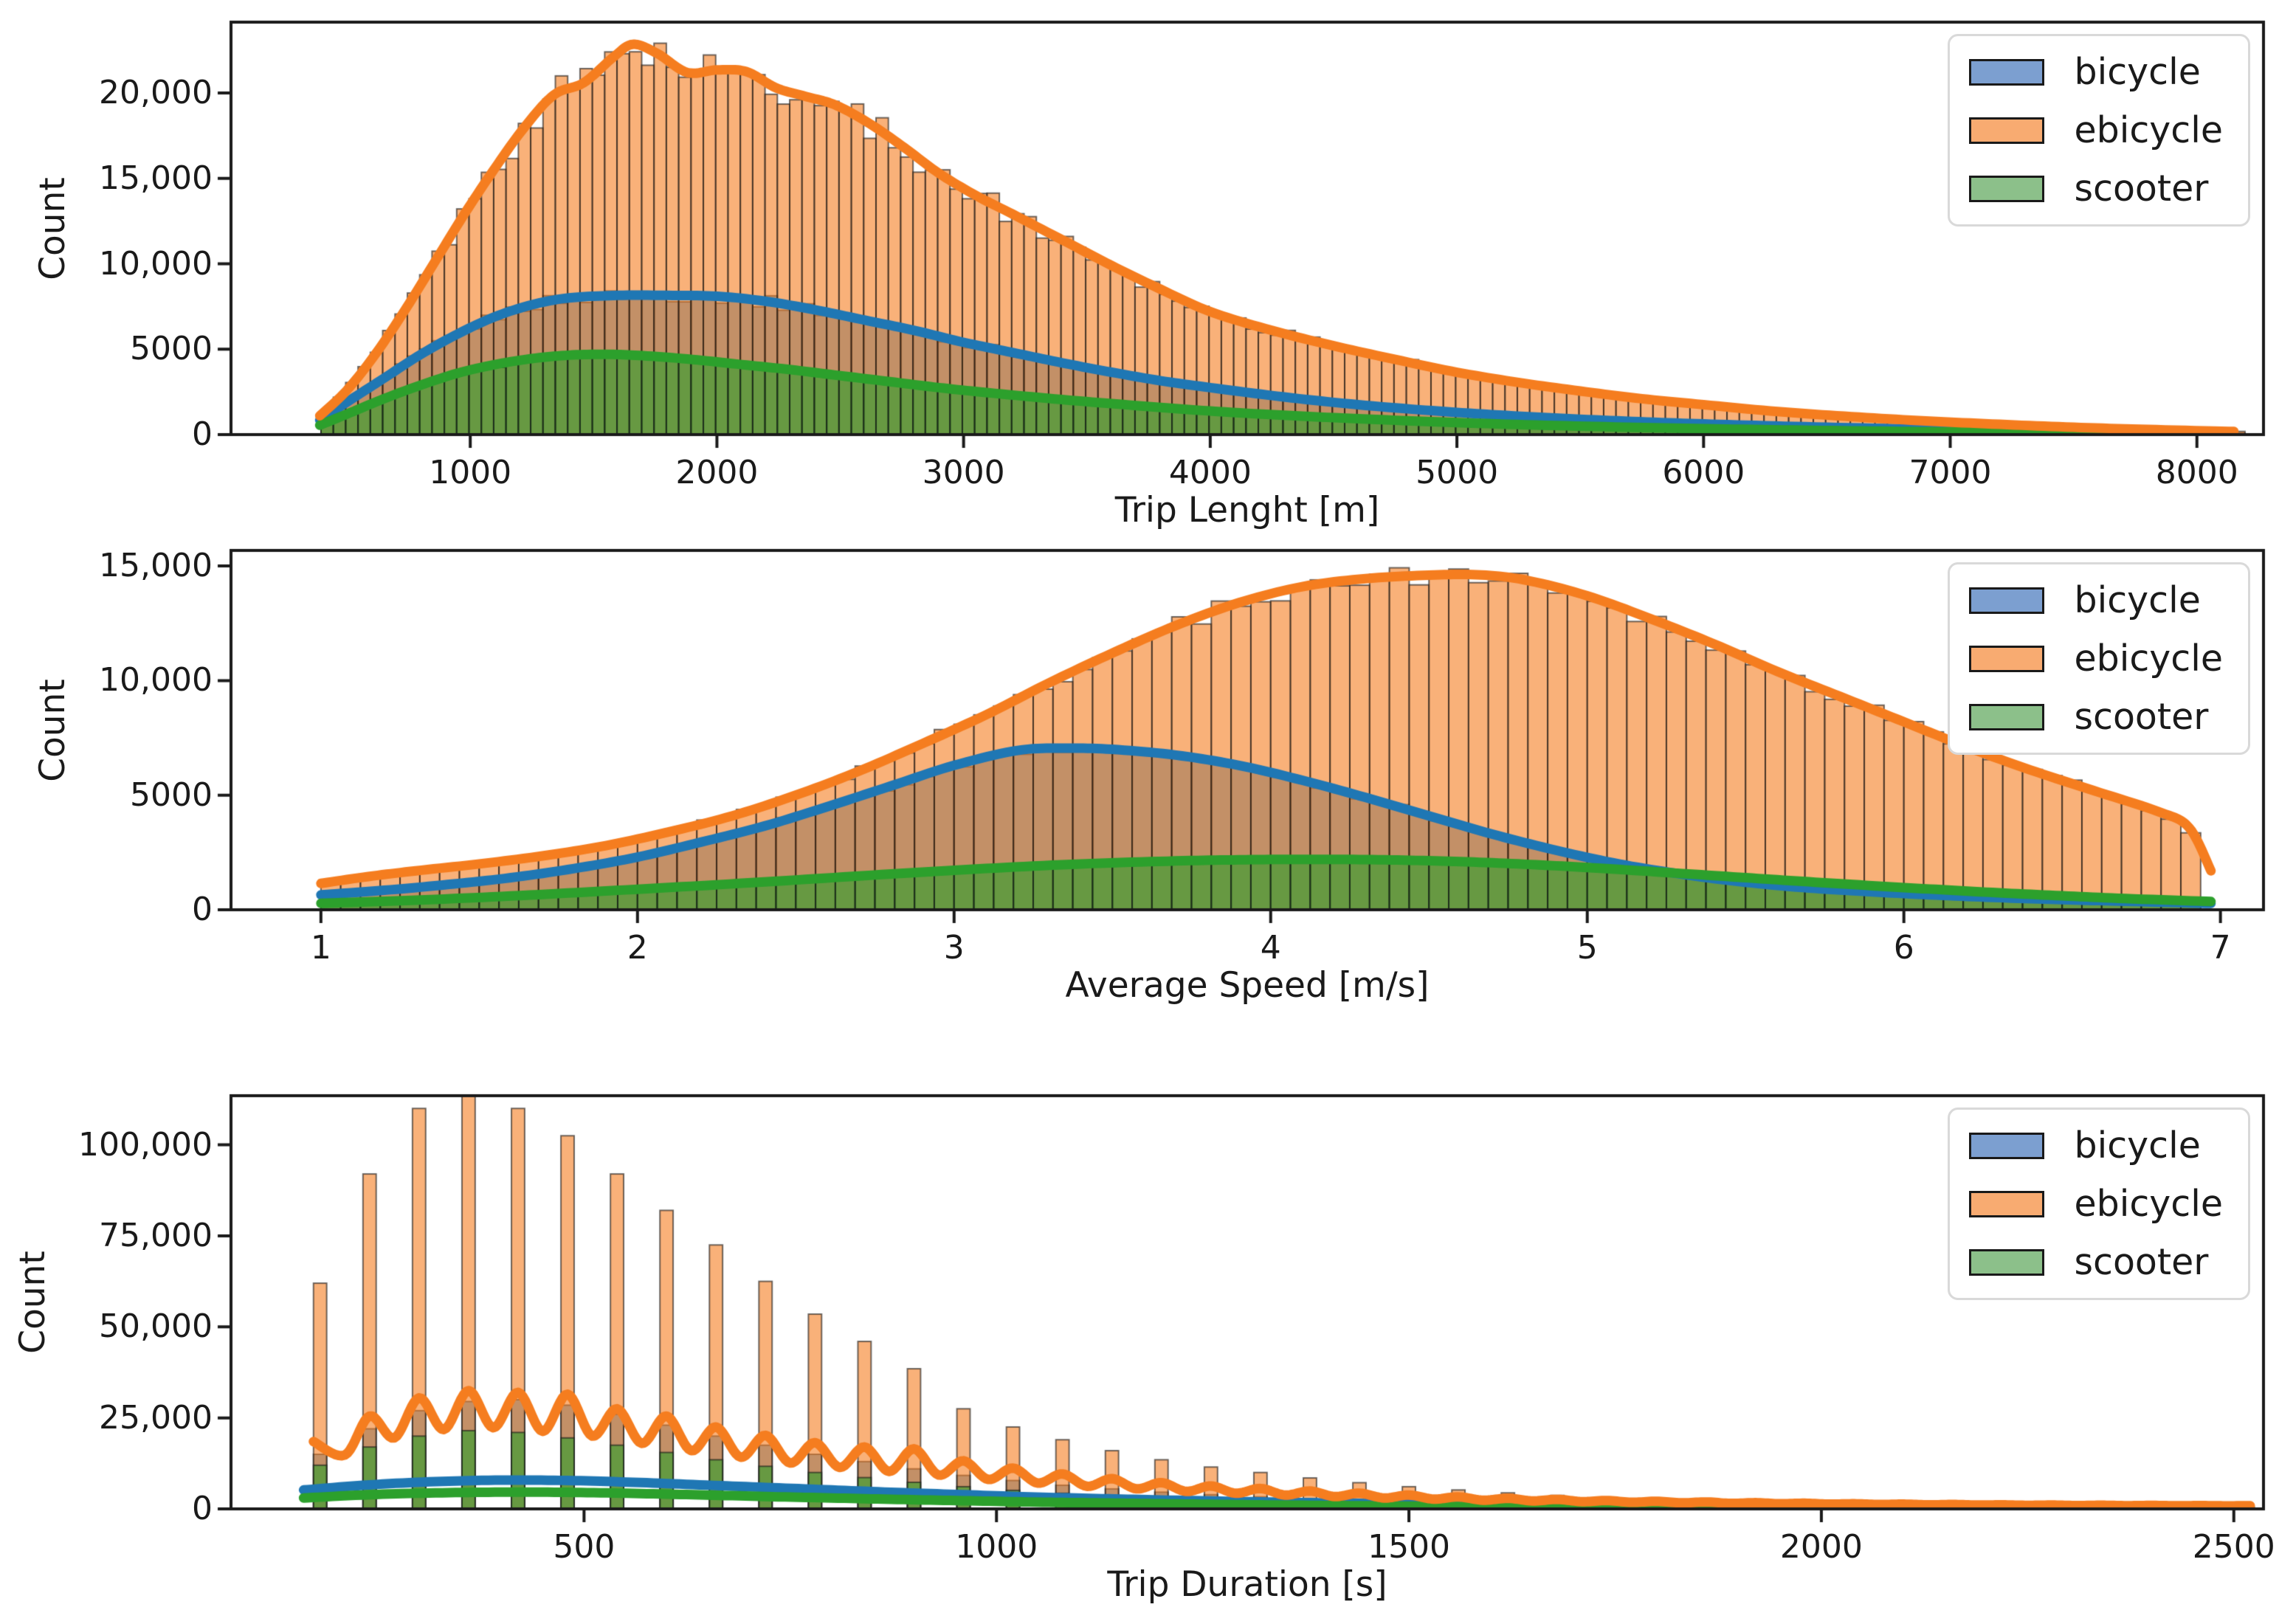 This screenshot has width=2279, height=1624. What do you see at coordinates (2220, 948) in the screenshot?
I see `x-tick-label: 7` at bounding box center [2220, 948].